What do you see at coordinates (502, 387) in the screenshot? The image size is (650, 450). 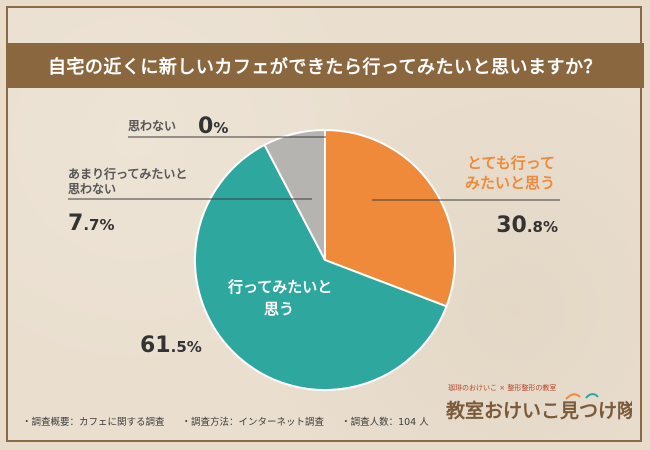 I see `svg-text: 珈琲のおけいこ × 整形整形の教室` at bounding box center [502, 387].